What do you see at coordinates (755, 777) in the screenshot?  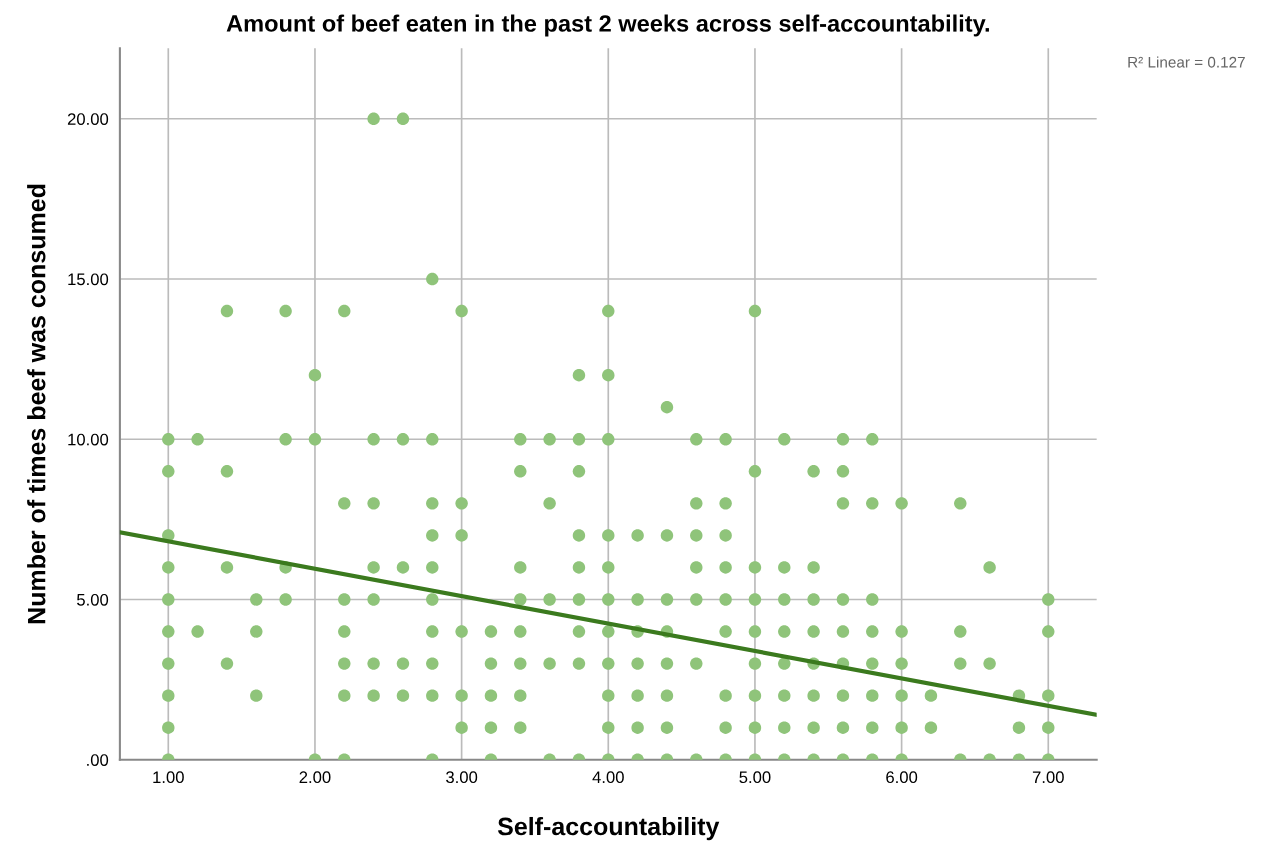 I see `x-tick-label: 5.00` at bounding box center [755, 777].